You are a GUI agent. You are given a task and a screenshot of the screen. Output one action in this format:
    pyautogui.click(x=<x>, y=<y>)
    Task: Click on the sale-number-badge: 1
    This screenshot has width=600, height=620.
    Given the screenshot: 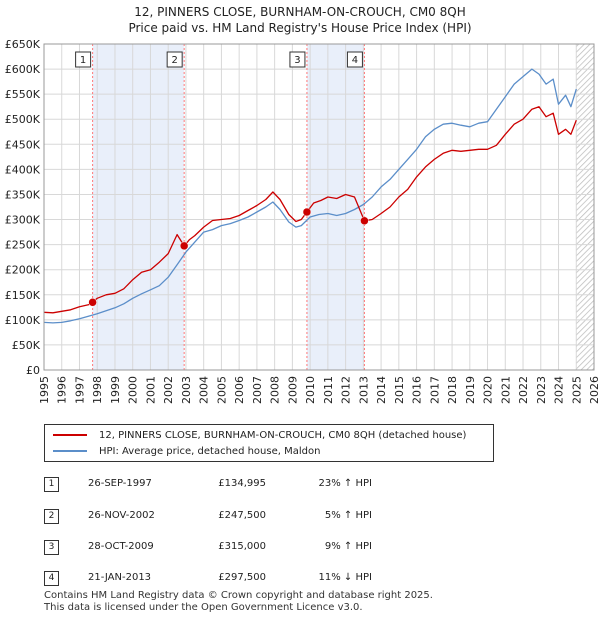 What is the action you would take?
    pyautogui.click(x=51, y=484)
    